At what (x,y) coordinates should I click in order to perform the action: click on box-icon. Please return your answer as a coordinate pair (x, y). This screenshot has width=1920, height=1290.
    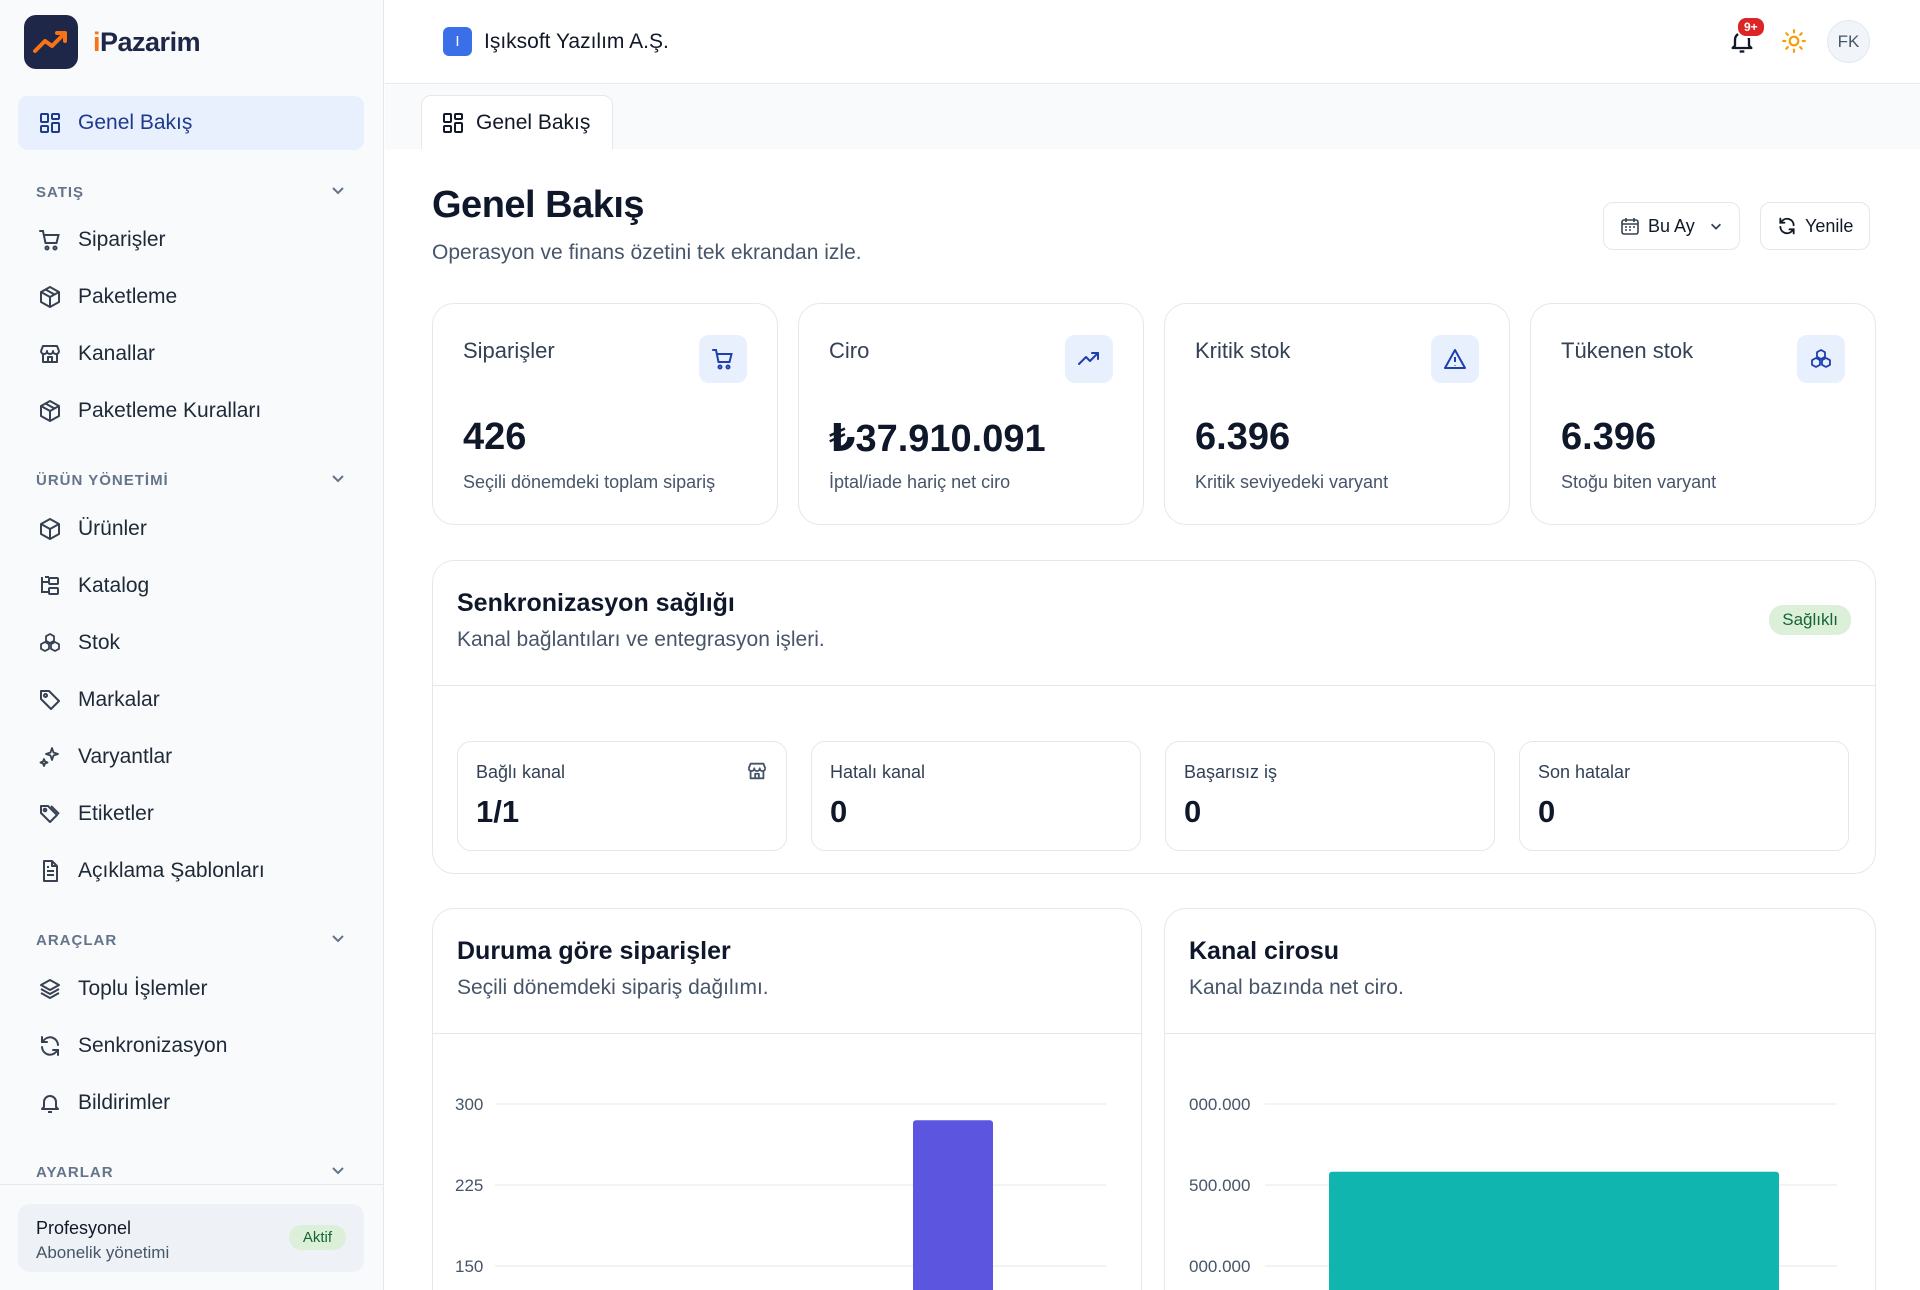
    Looking at the image, I should click on (50, 529).